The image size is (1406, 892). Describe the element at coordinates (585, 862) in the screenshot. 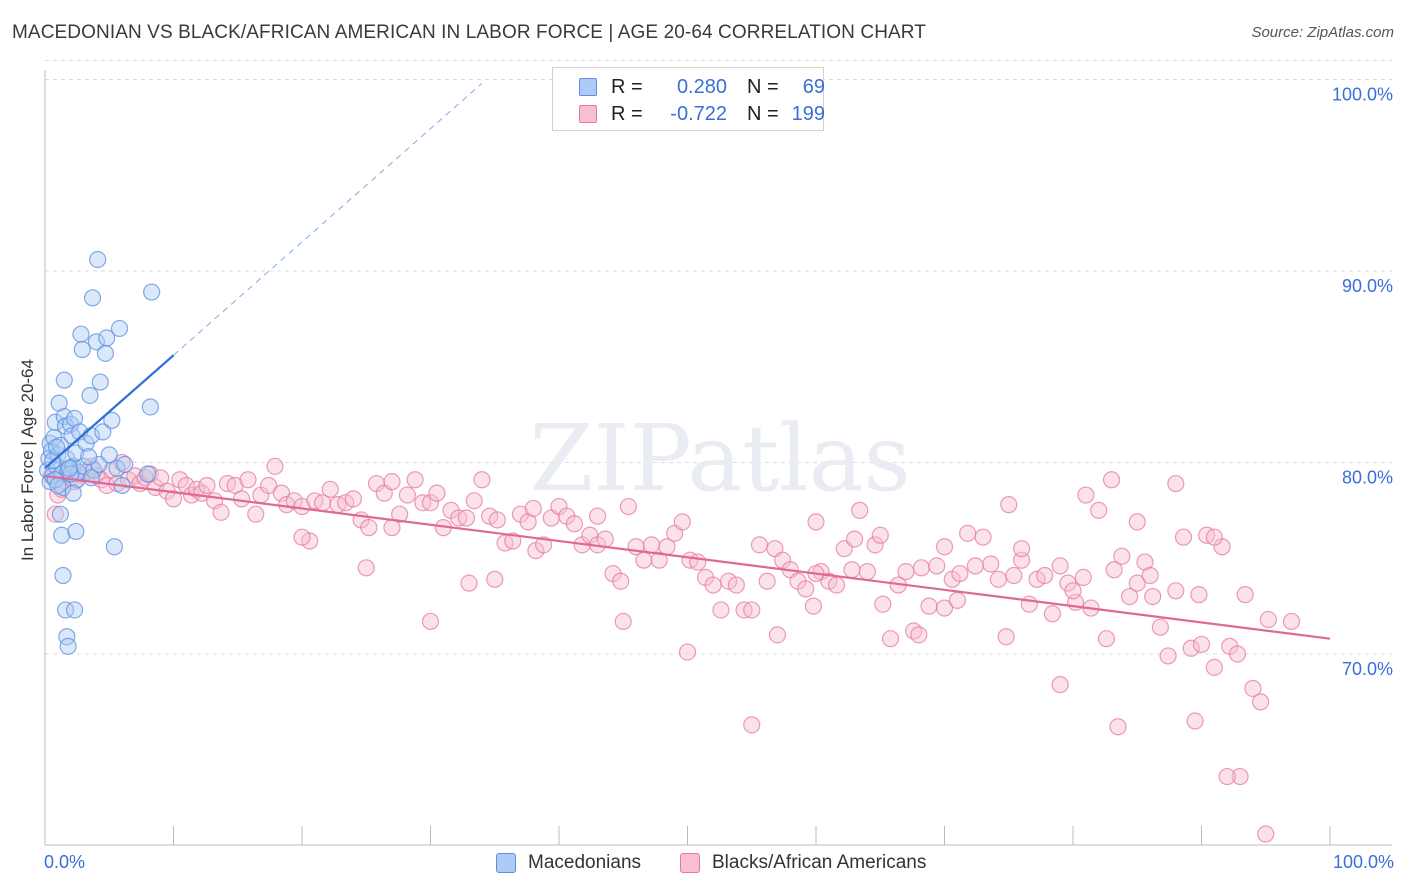

I see `bottom-legend-label: Macedonians` at that location.